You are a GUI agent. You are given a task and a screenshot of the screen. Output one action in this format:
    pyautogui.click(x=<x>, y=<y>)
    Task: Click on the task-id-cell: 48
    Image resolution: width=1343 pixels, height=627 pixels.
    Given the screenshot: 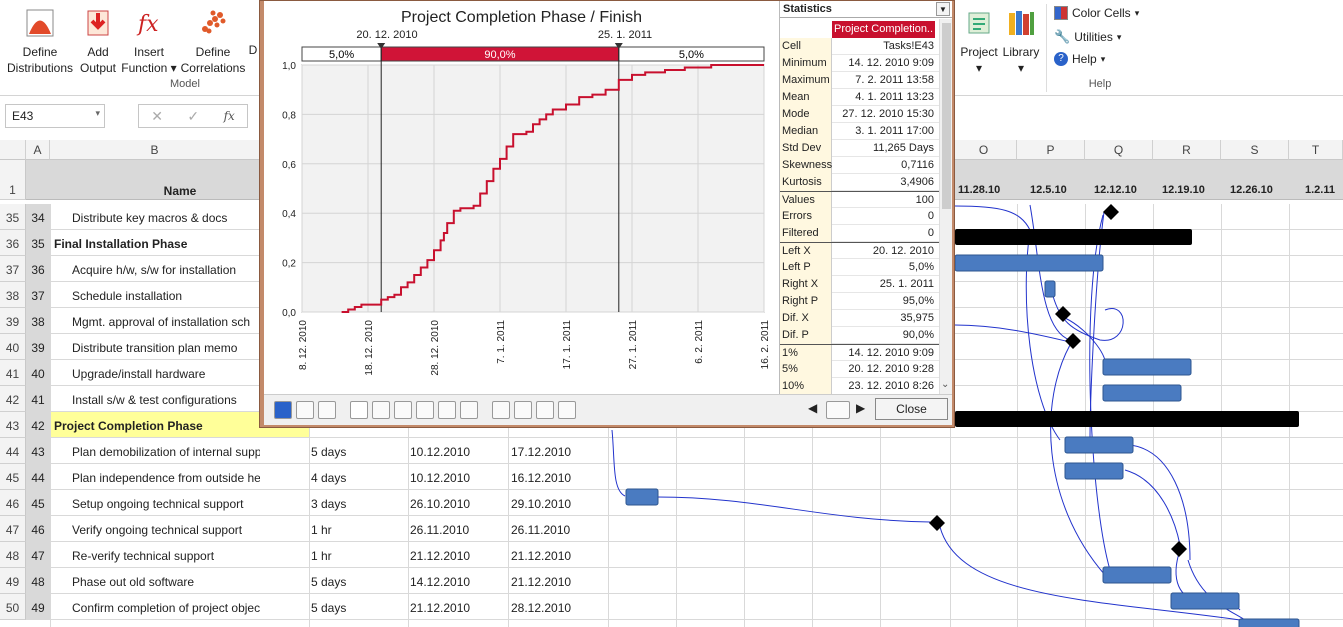 What is the action you would take?
    pyautogui.click(x=38, y=581)
    